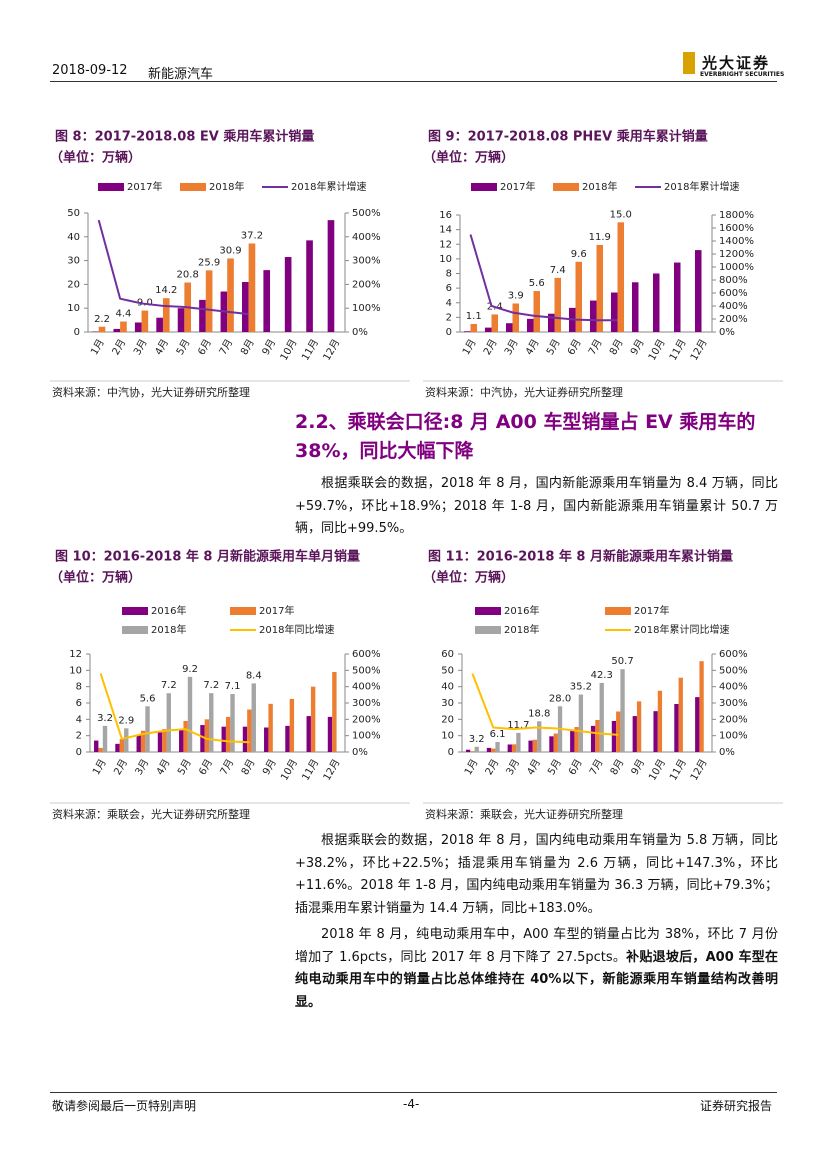 This screenshot has width=827, height=1169. I want to click on data-label: 11.7, so click(518, 725).